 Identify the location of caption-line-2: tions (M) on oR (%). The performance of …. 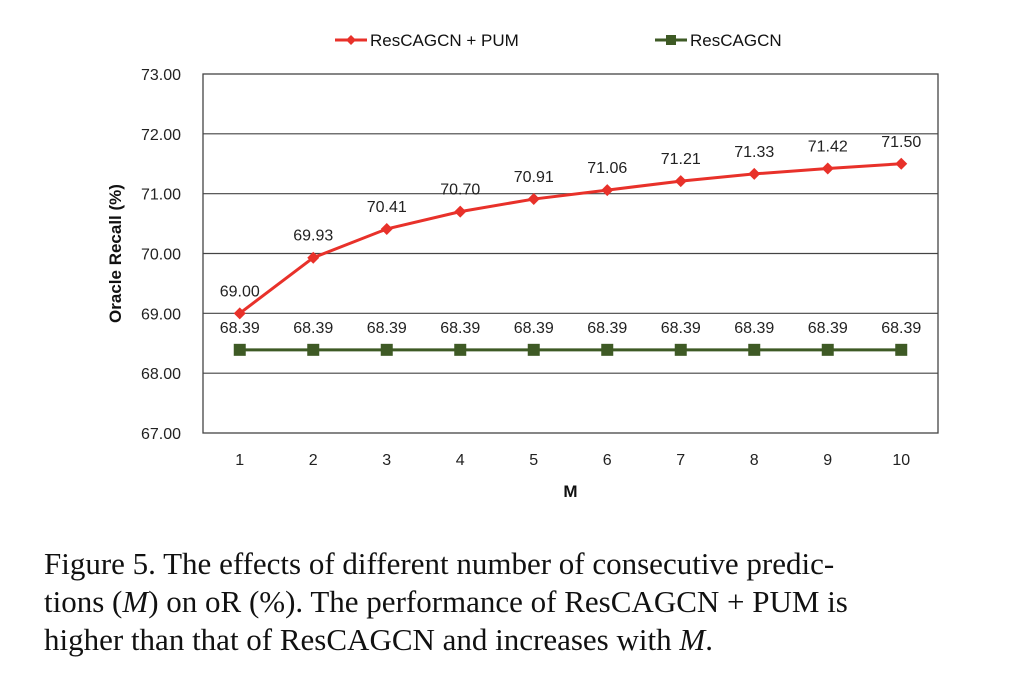
(524, 602).